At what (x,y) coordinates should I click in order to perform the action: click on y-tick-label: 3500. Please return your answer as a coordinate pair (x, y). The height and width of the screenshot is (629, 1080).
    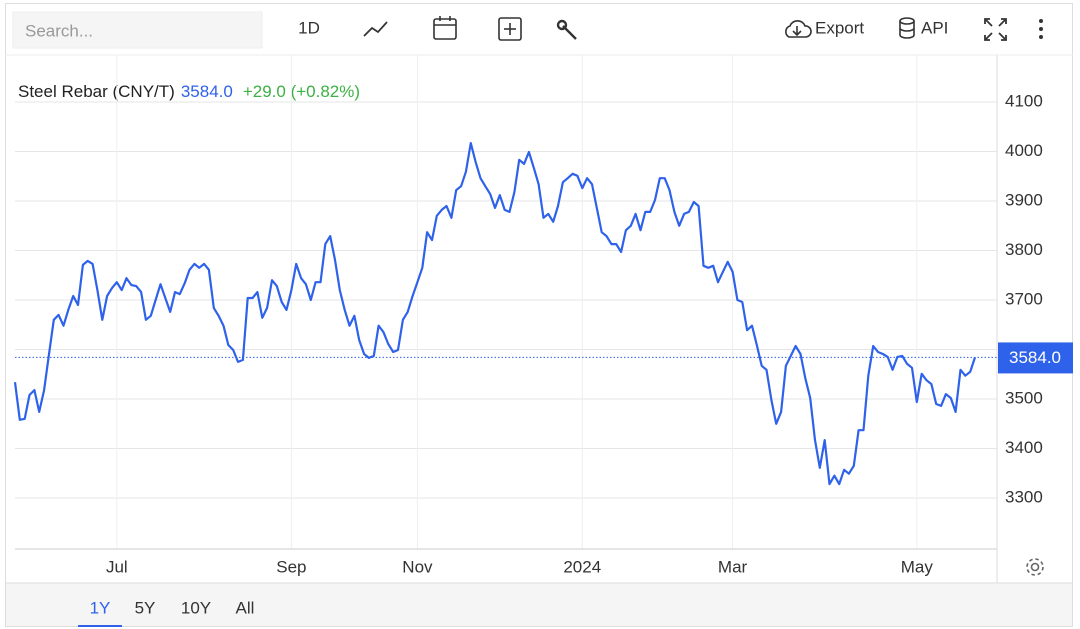
    Looking at the image, I should click on (1024, 397).